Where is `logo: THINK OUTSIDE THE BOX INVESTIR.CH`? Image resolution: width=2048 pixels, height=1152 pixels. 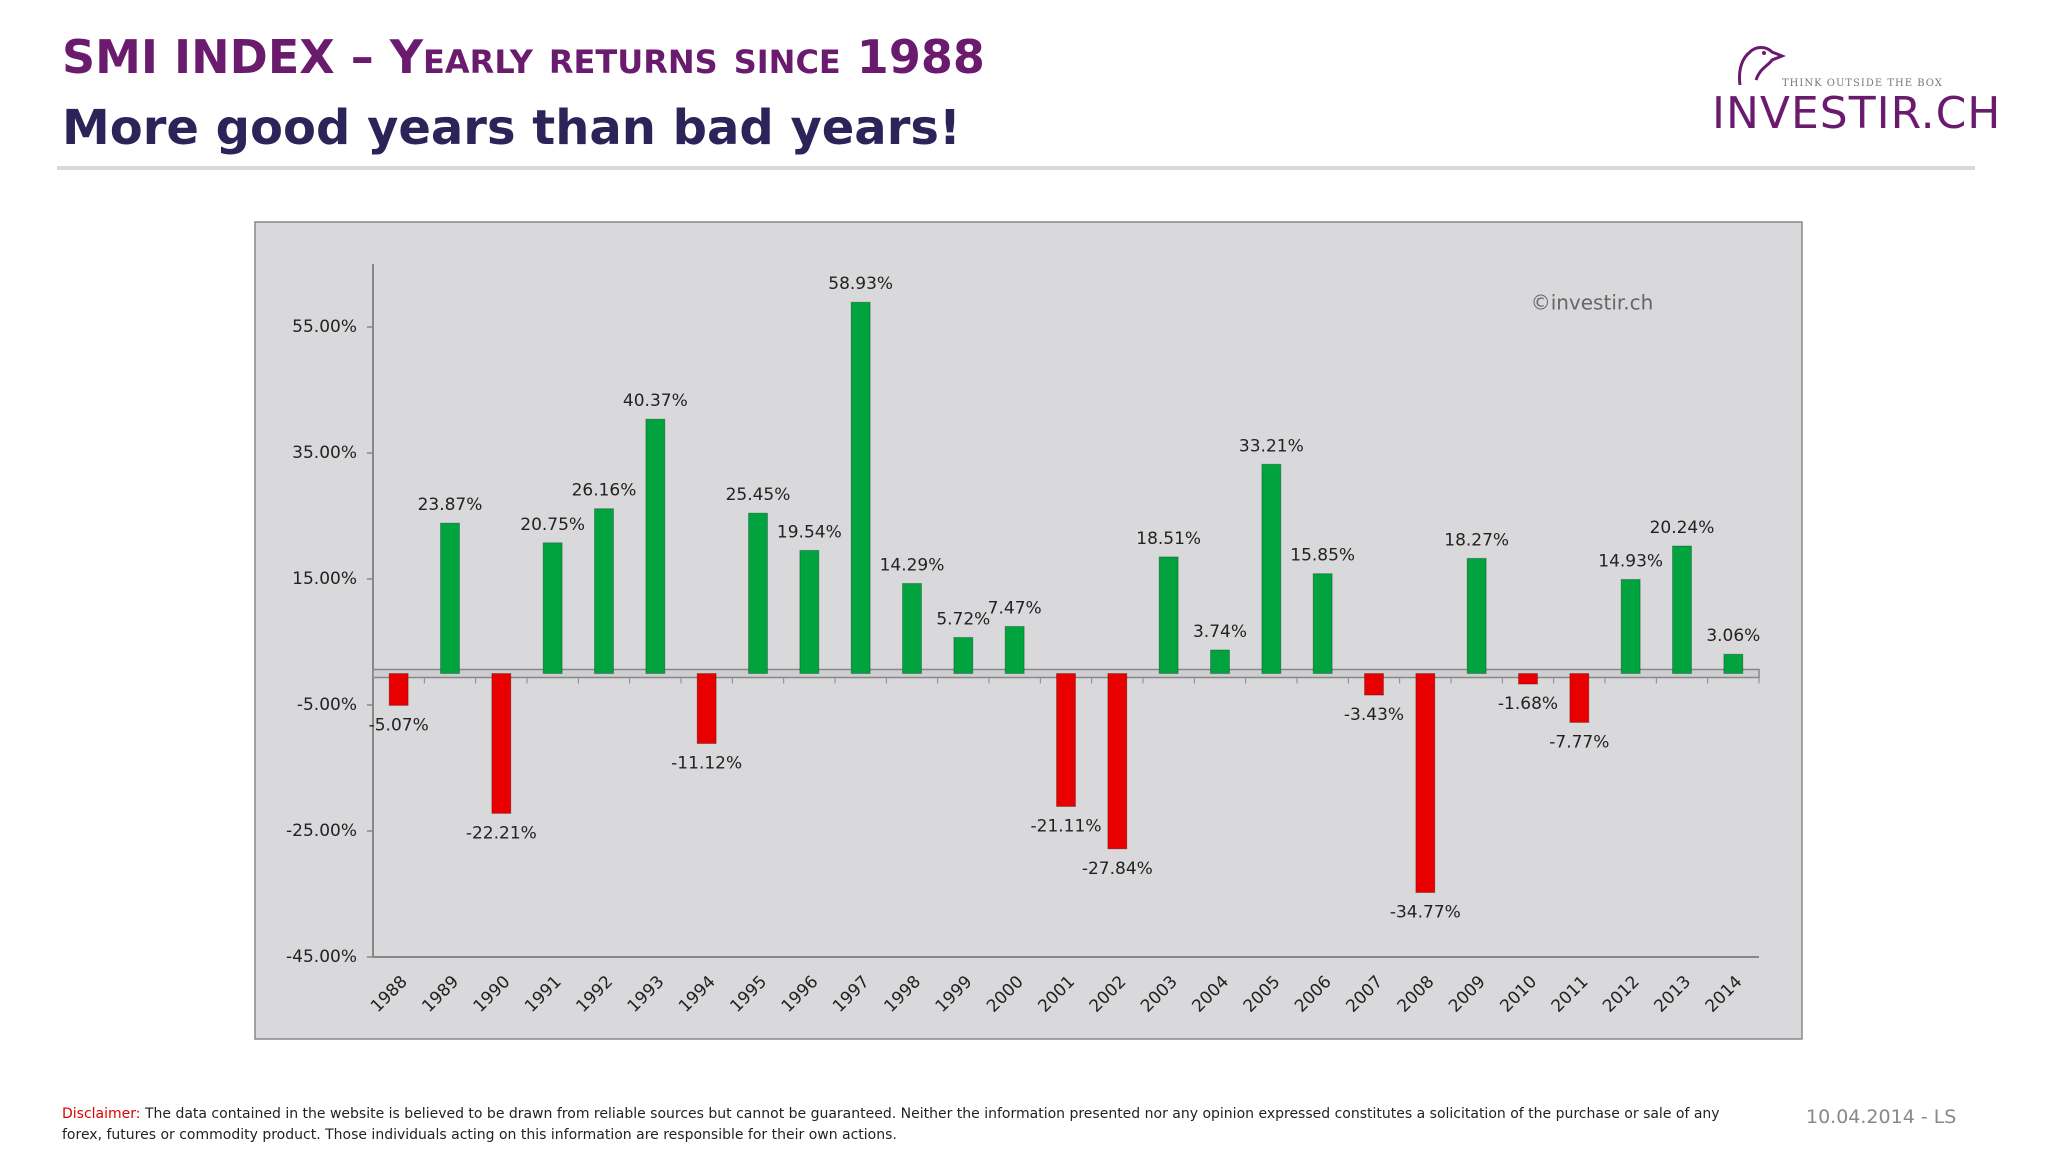
logo: THINK OUTSIDE THE BOX INVESTIR.CH is located at coordinates (1856, 89).